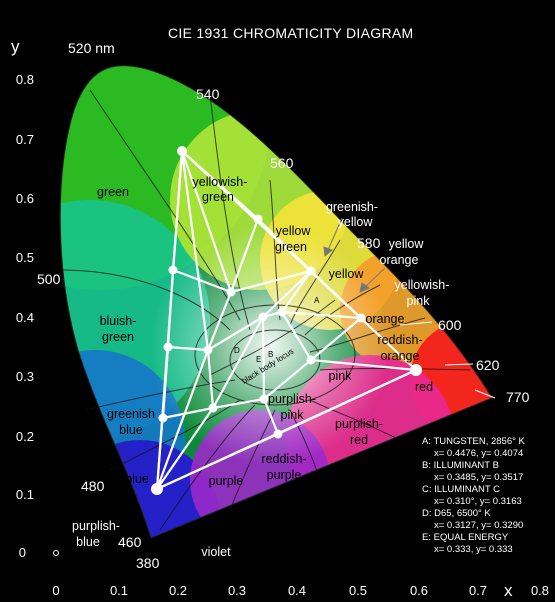 The width and height of the screenshot is (555, 602). I want to click on wavelength-label: 380, so click(148, 563).